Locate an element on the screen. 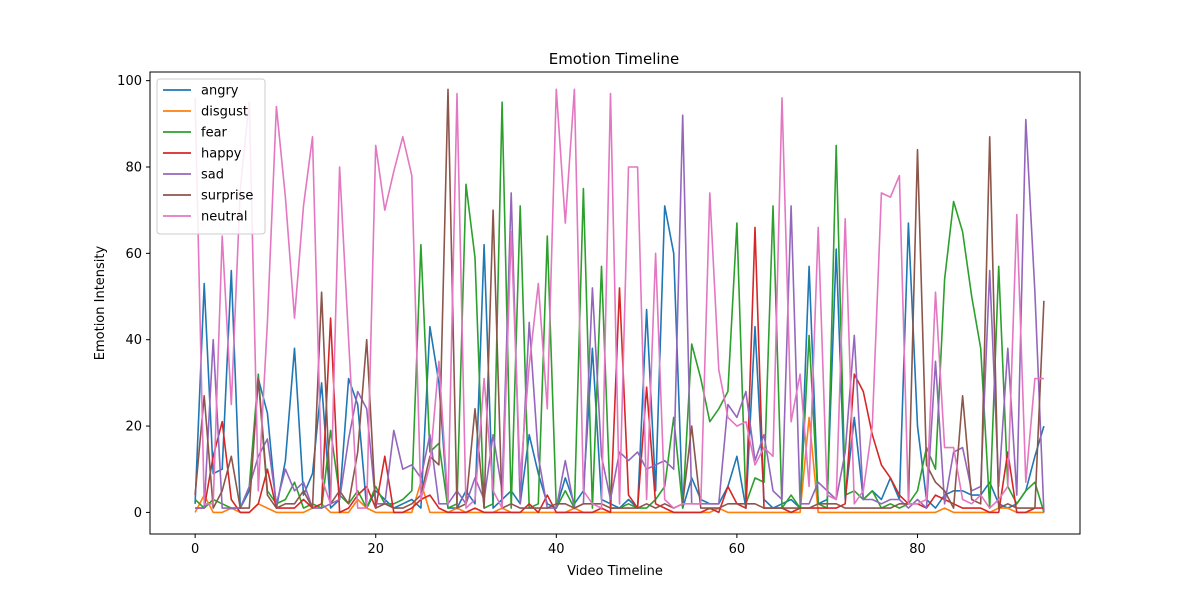  x-tick-label: 20 is located at coordinates (375, 549).